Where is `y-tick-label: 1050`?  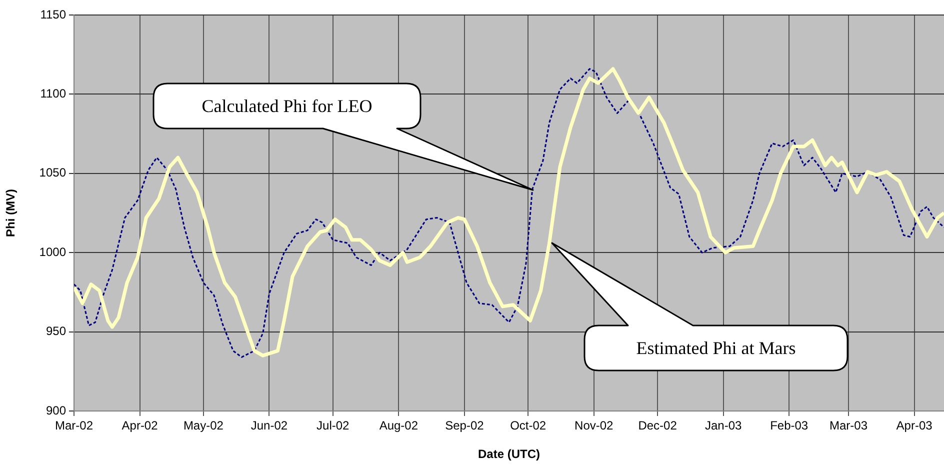 y-tick-label: 1050 is located at coordinates (52, 173).